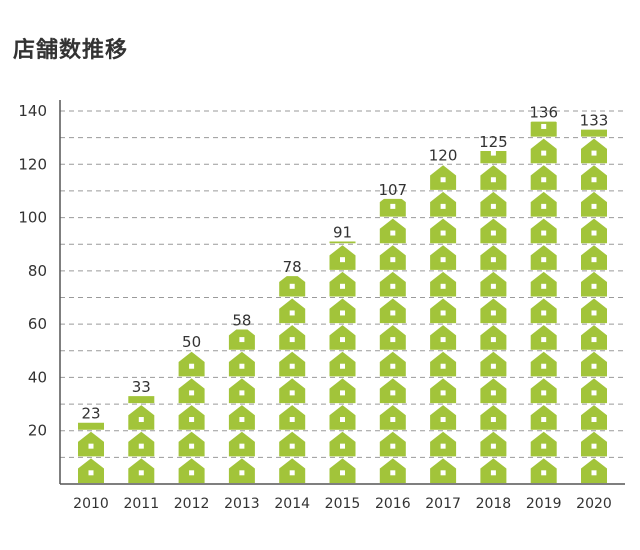  What do you see at coordinates (292, 504) in the screenshot?
I see `x-tick-label: 2014` at bounding box center [292, 504].